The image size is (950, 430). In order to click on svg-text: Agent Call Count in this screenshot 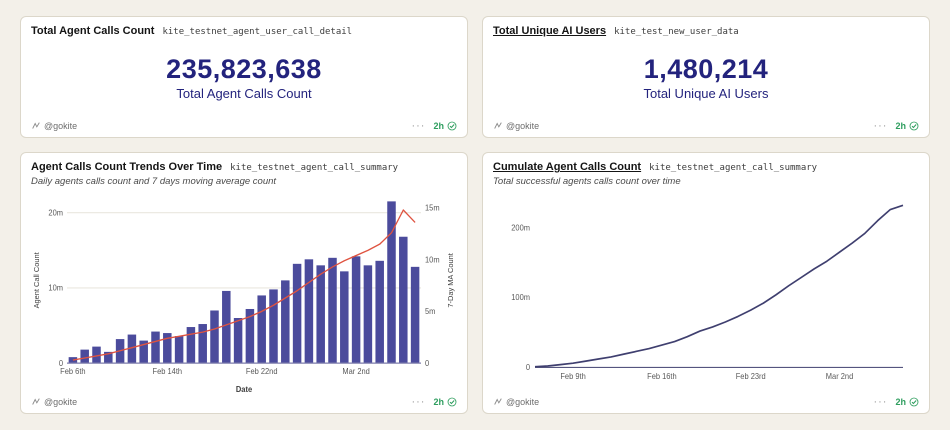, I will do `click(36, 280)`.